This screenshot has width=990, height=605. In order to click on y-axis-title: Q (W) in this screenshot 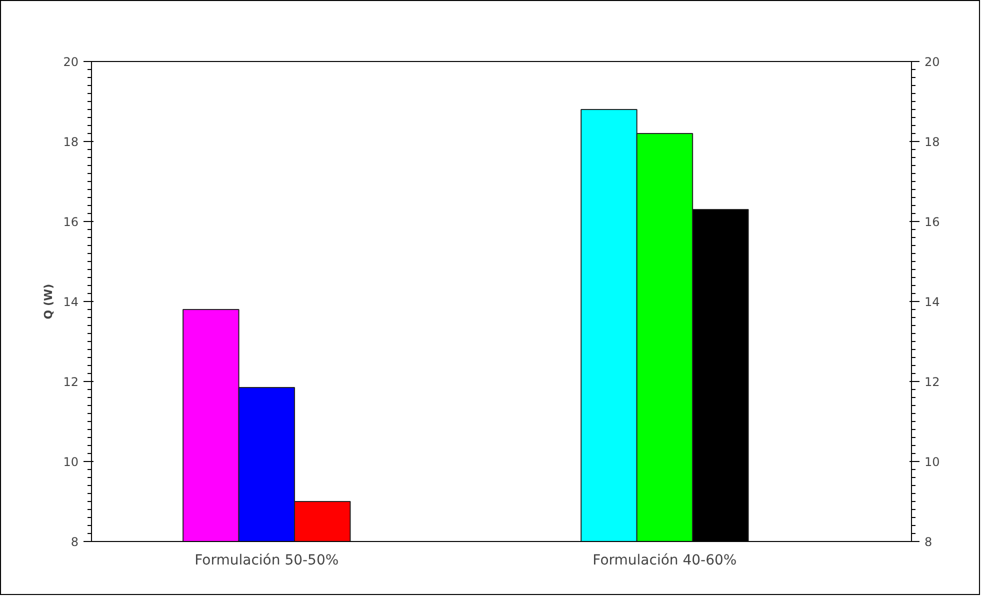, I will do `click(49, 302)`.